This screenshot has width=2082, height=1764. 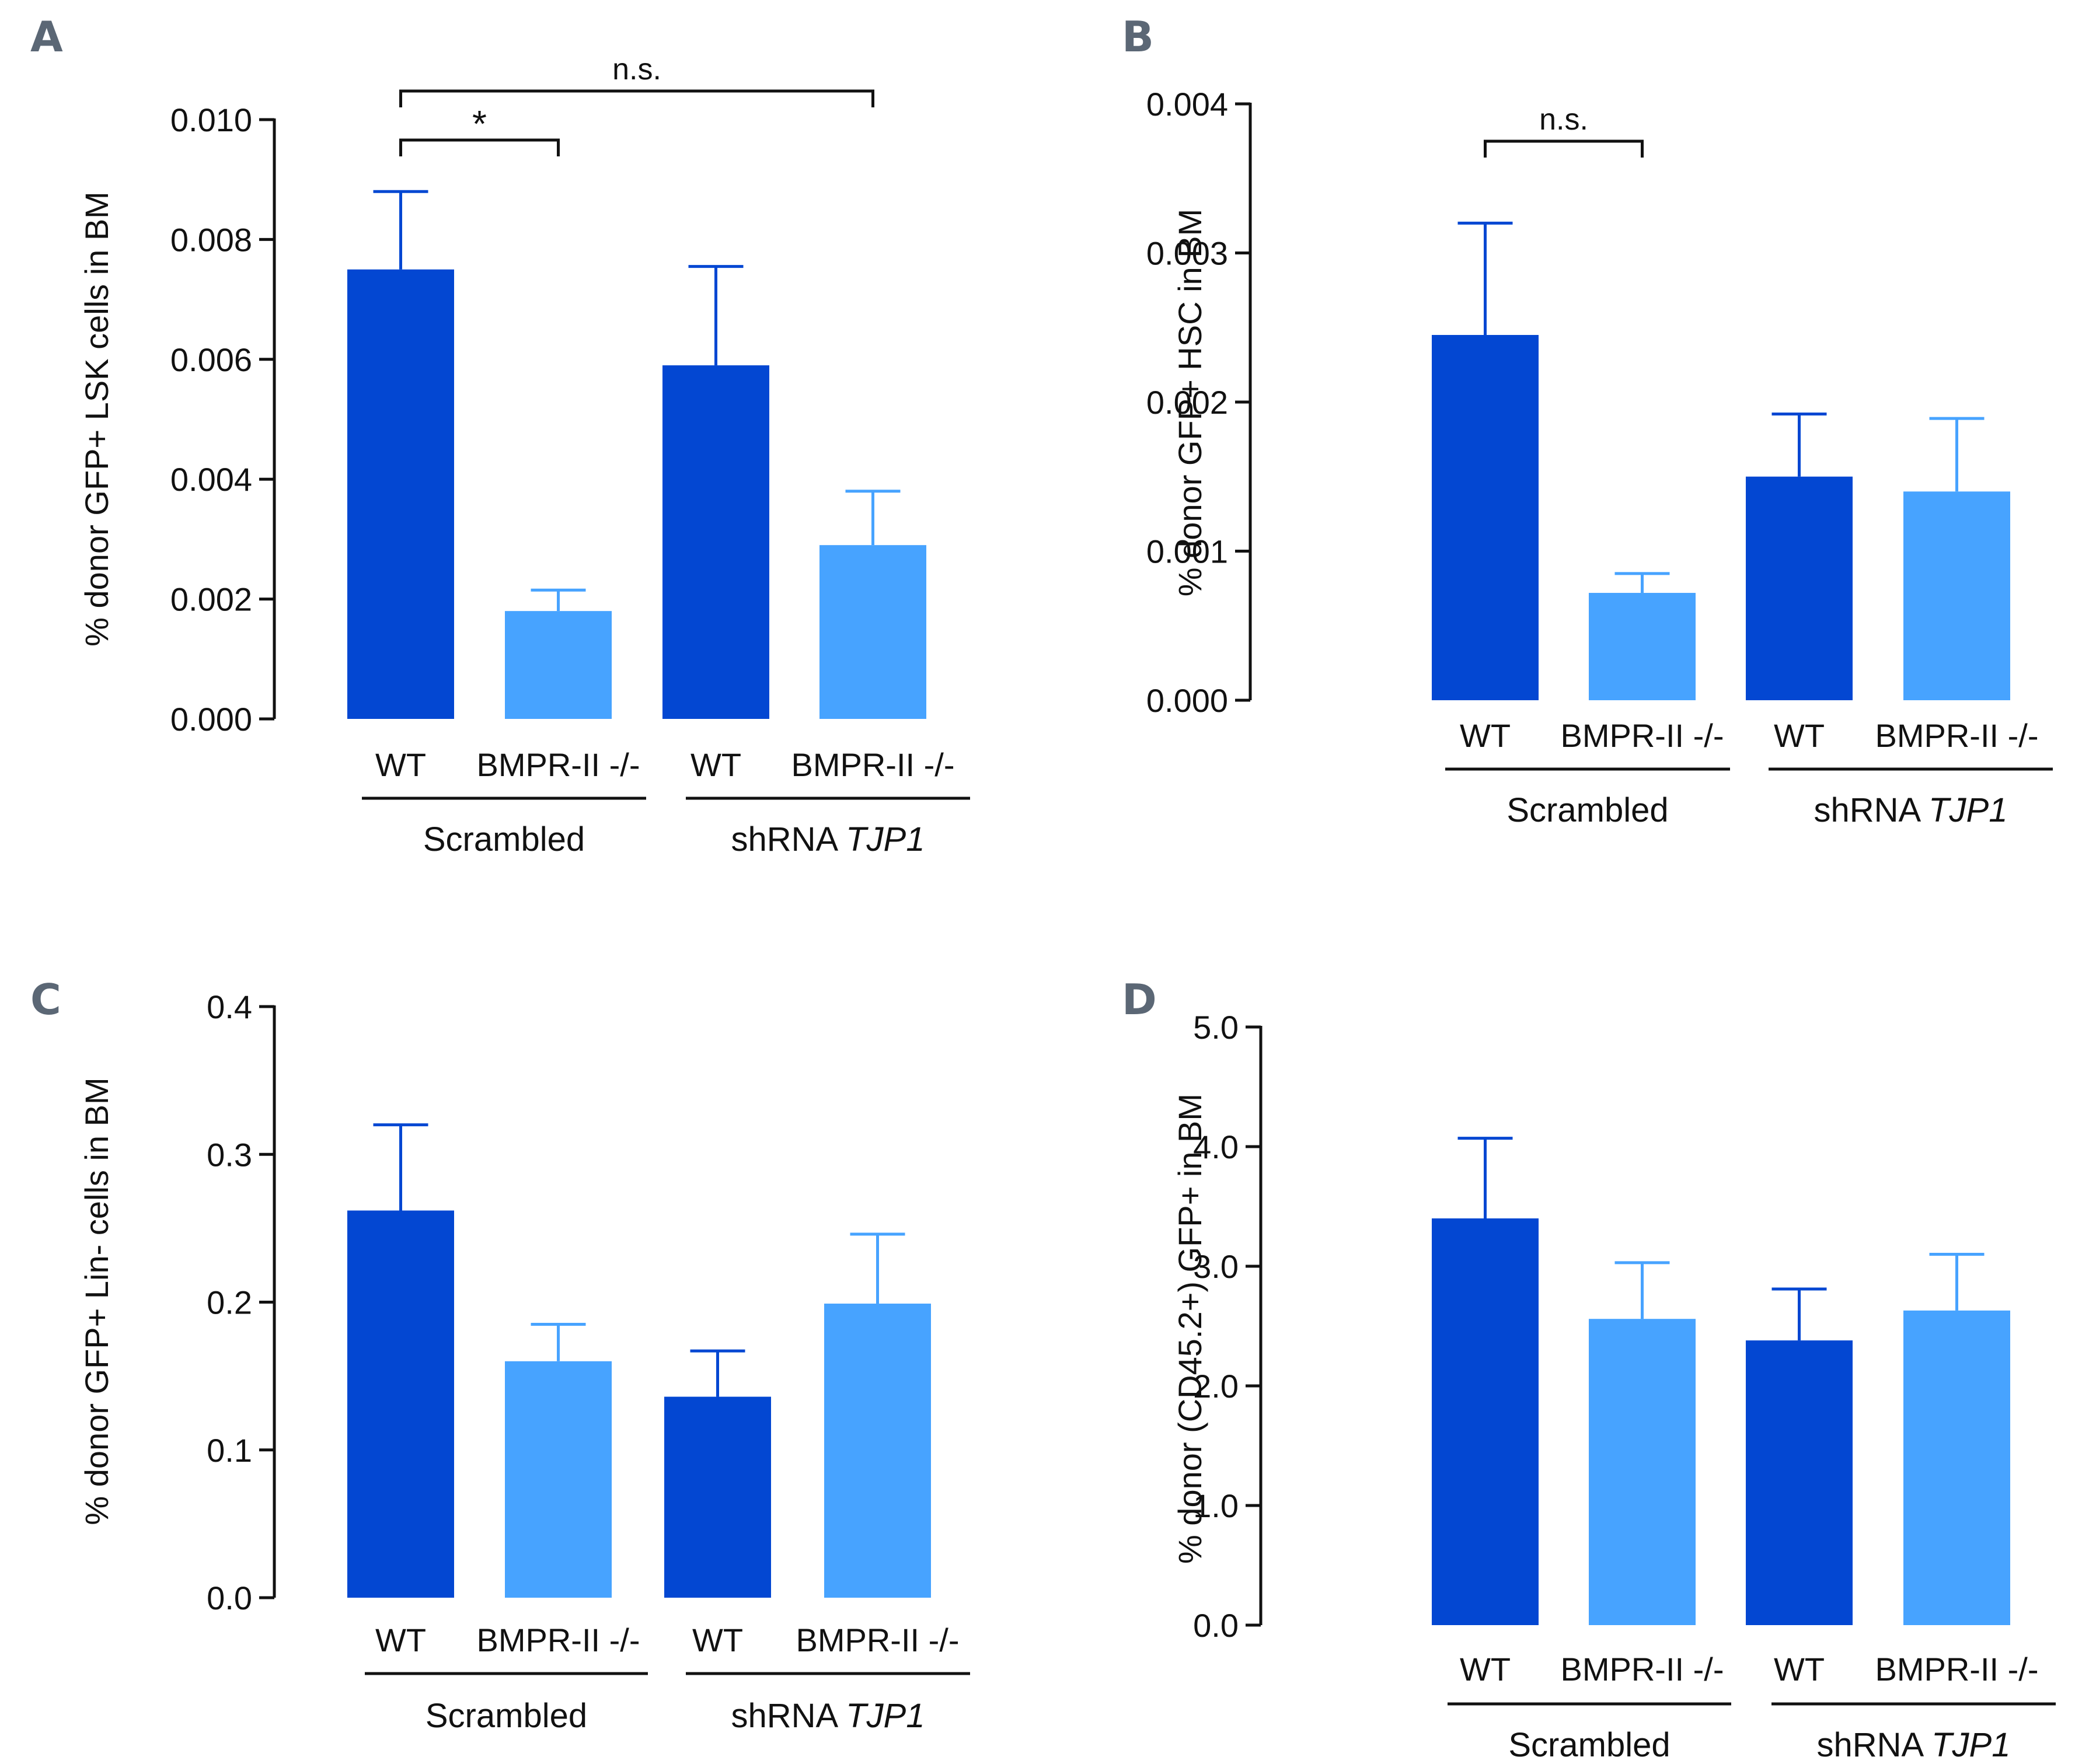 I want to click on category-label-d-2: BMPR-II -/-, so click(x=1642, y=1670).